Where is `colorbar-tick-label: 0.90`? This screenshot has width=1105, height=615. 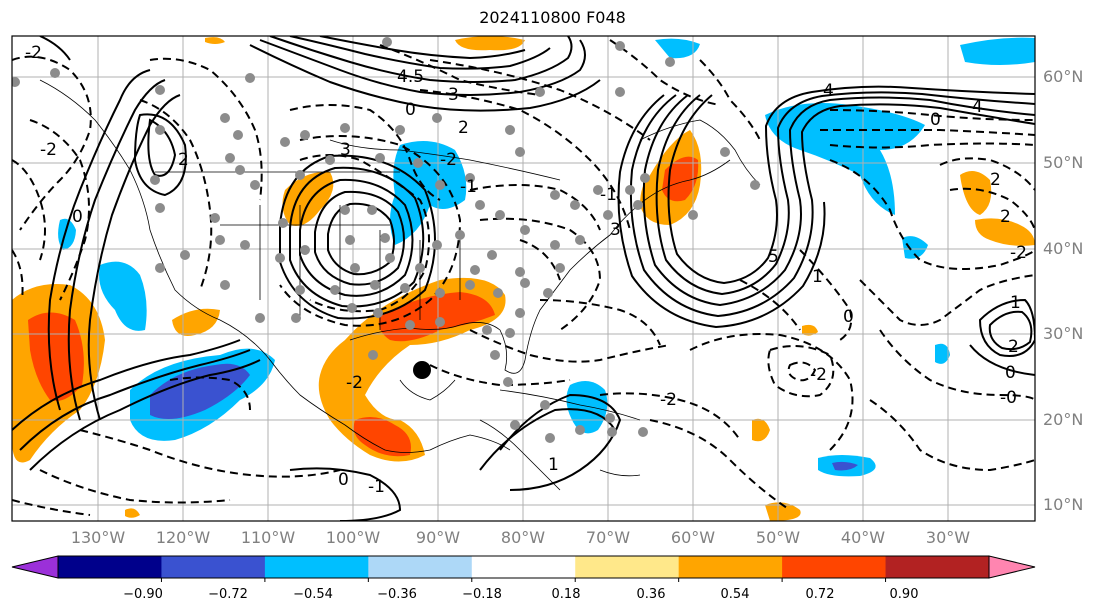
colorbar-tick-label: 0.90 is located at coordinates (904, 594).